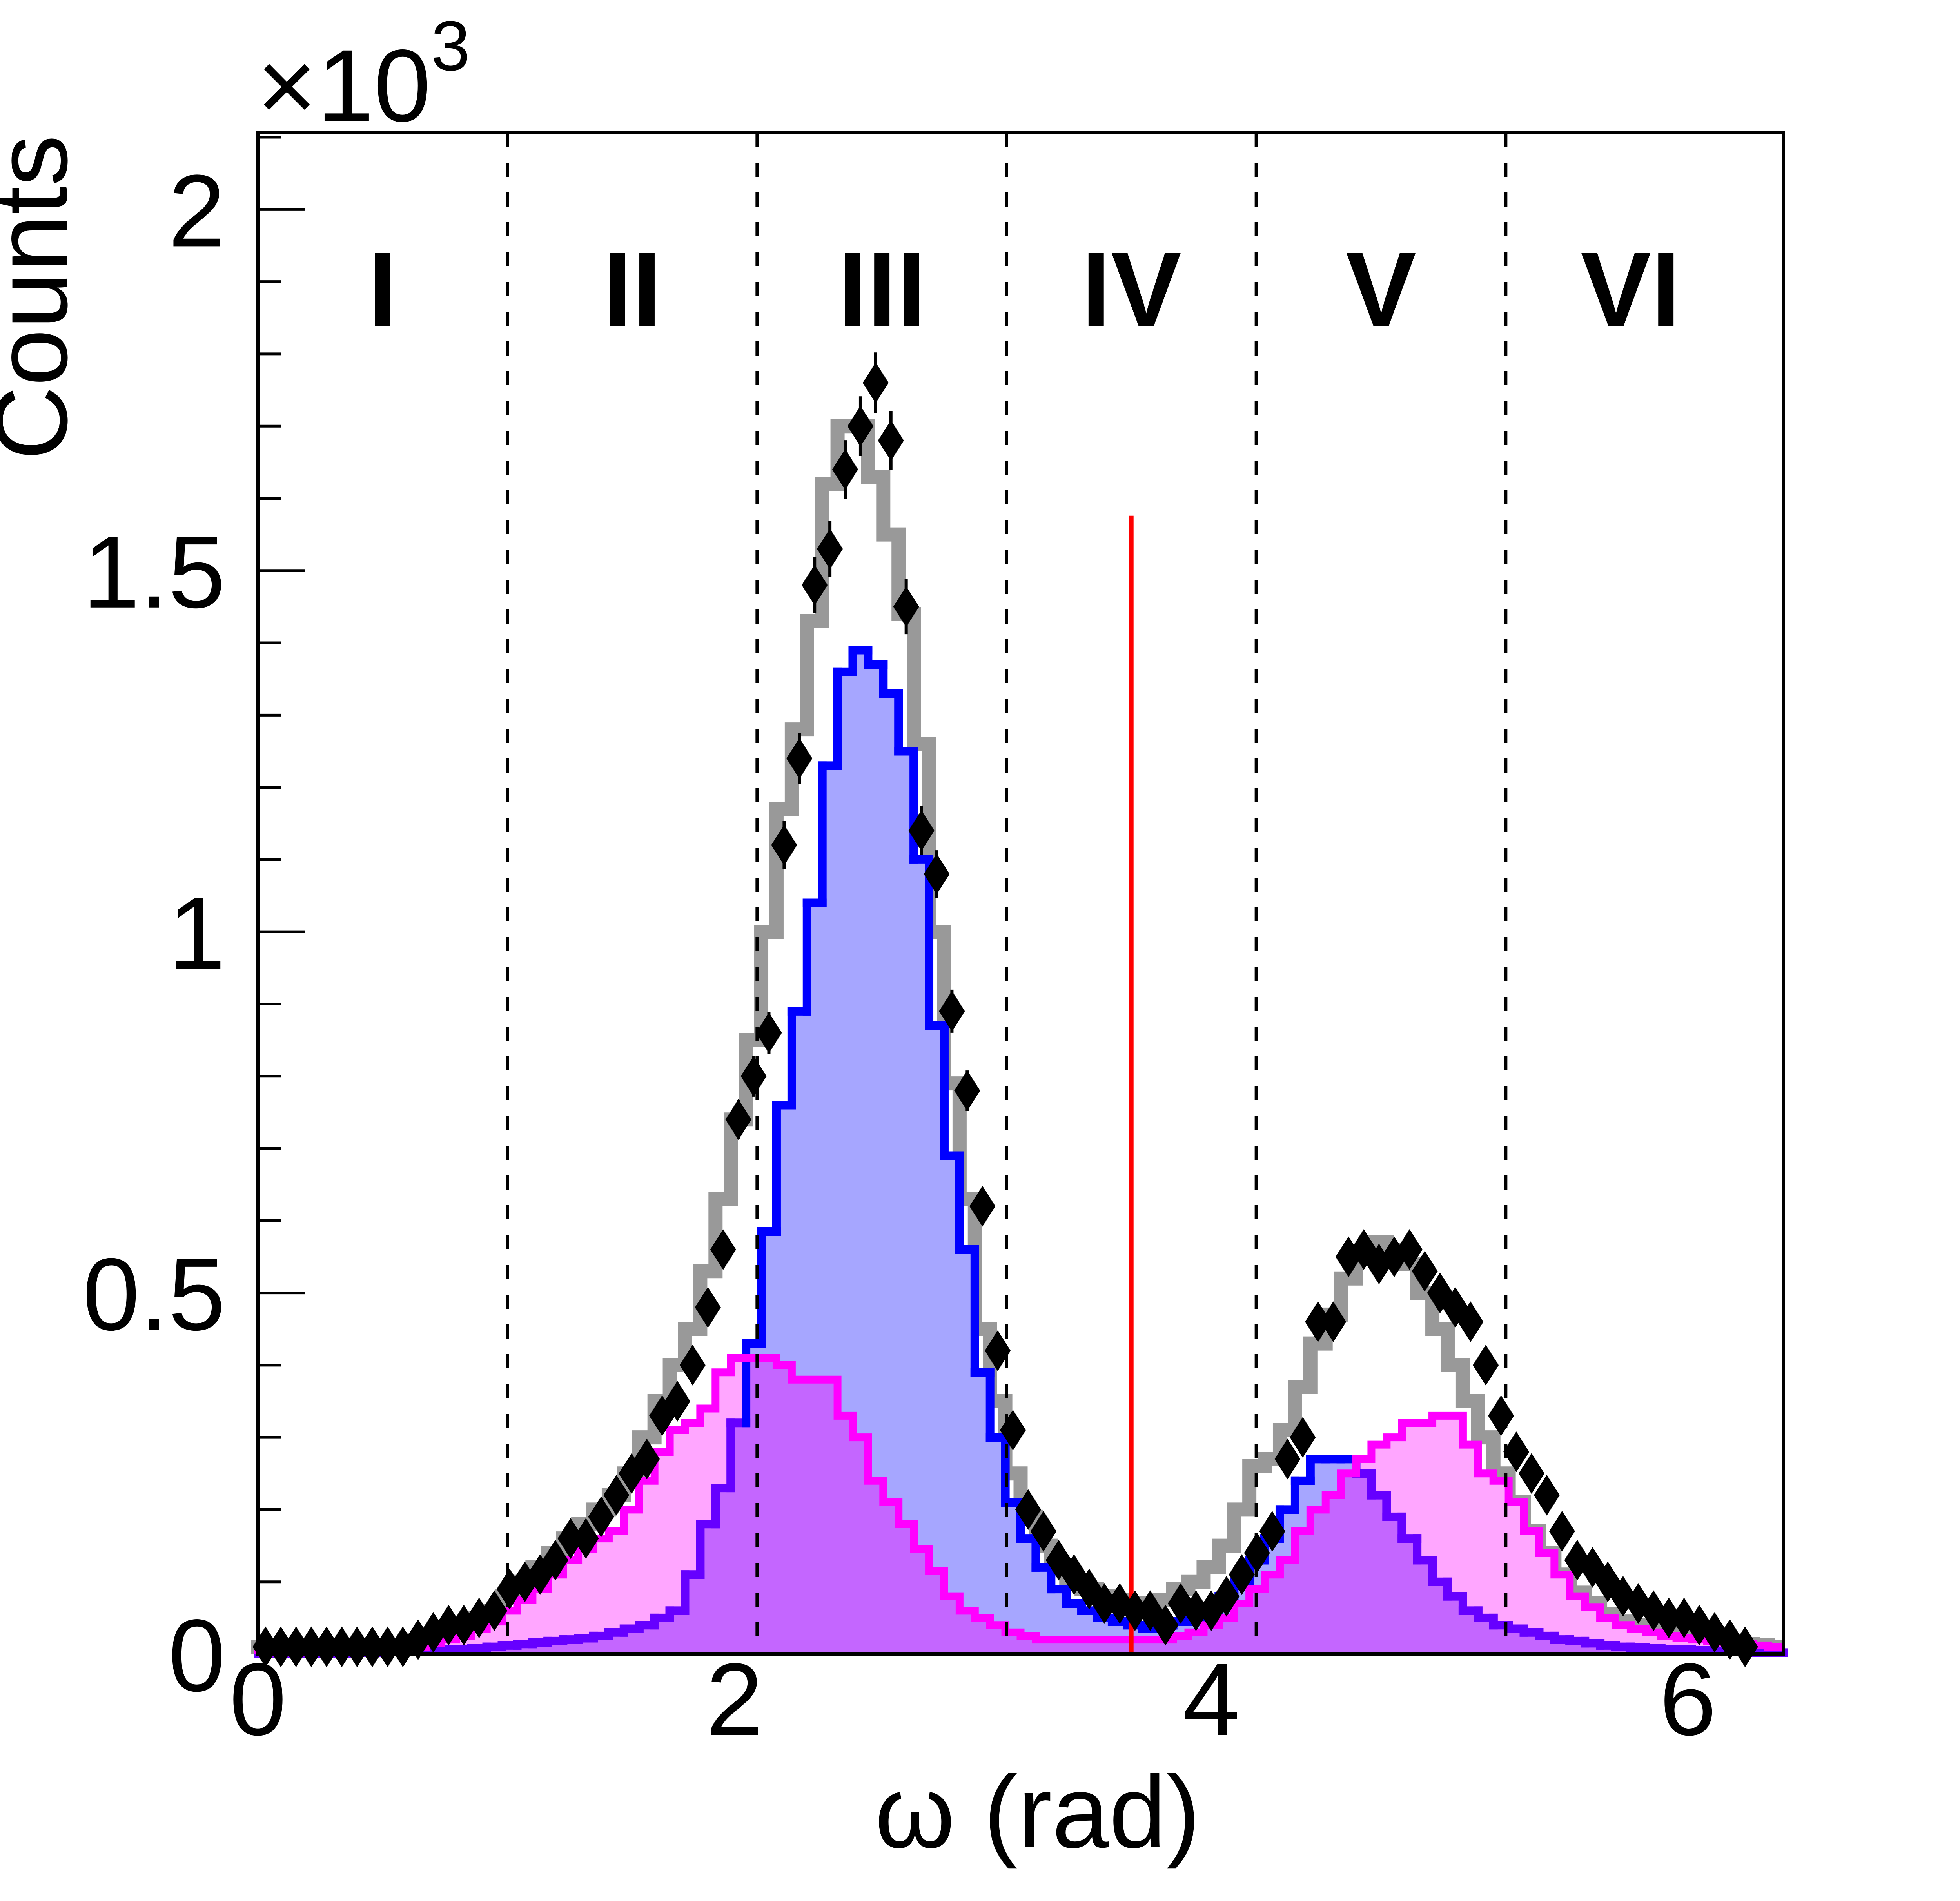  What do you see at coordinates (196, 933) in the screenshot?
I see `y-tick-label: 1` at bounding box center [196, 933].